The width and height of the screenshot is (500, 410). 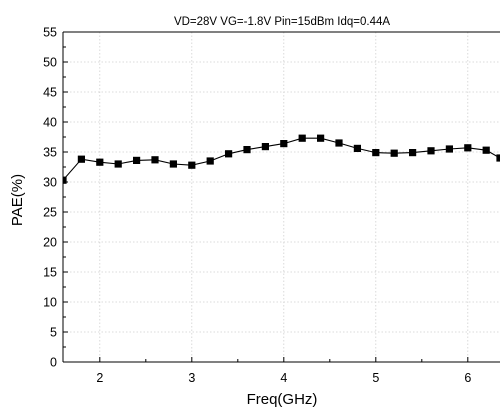 I want to click on y-tick-label: 0, so click(x=53, y=363).